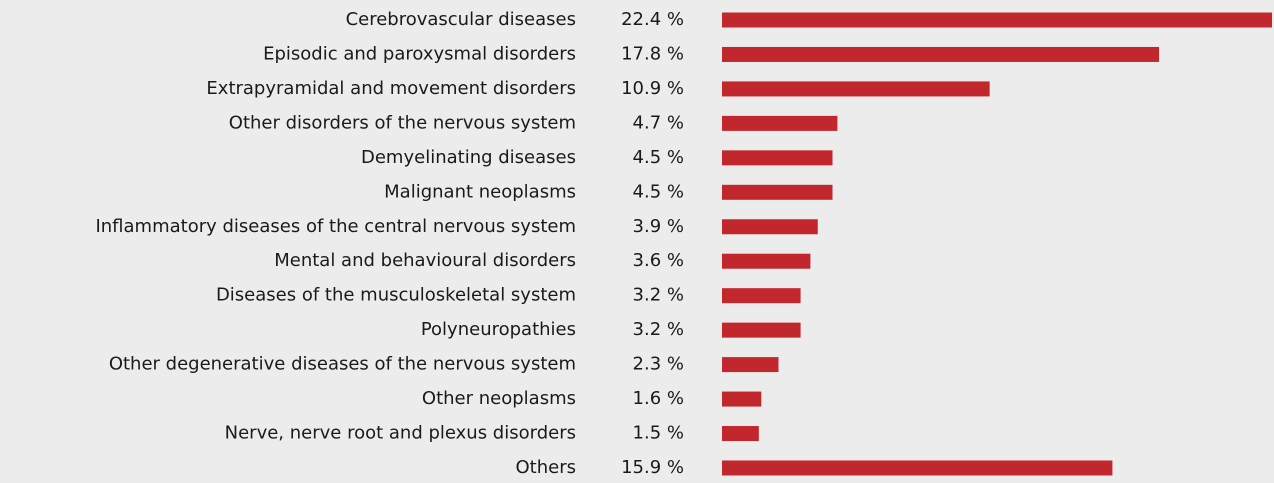 This screenshot has width=1274, height=483. Describe the element at coordinates (425, 260) in the screenshot. I see `category-label: Mental and behavioural disorders` at that location.